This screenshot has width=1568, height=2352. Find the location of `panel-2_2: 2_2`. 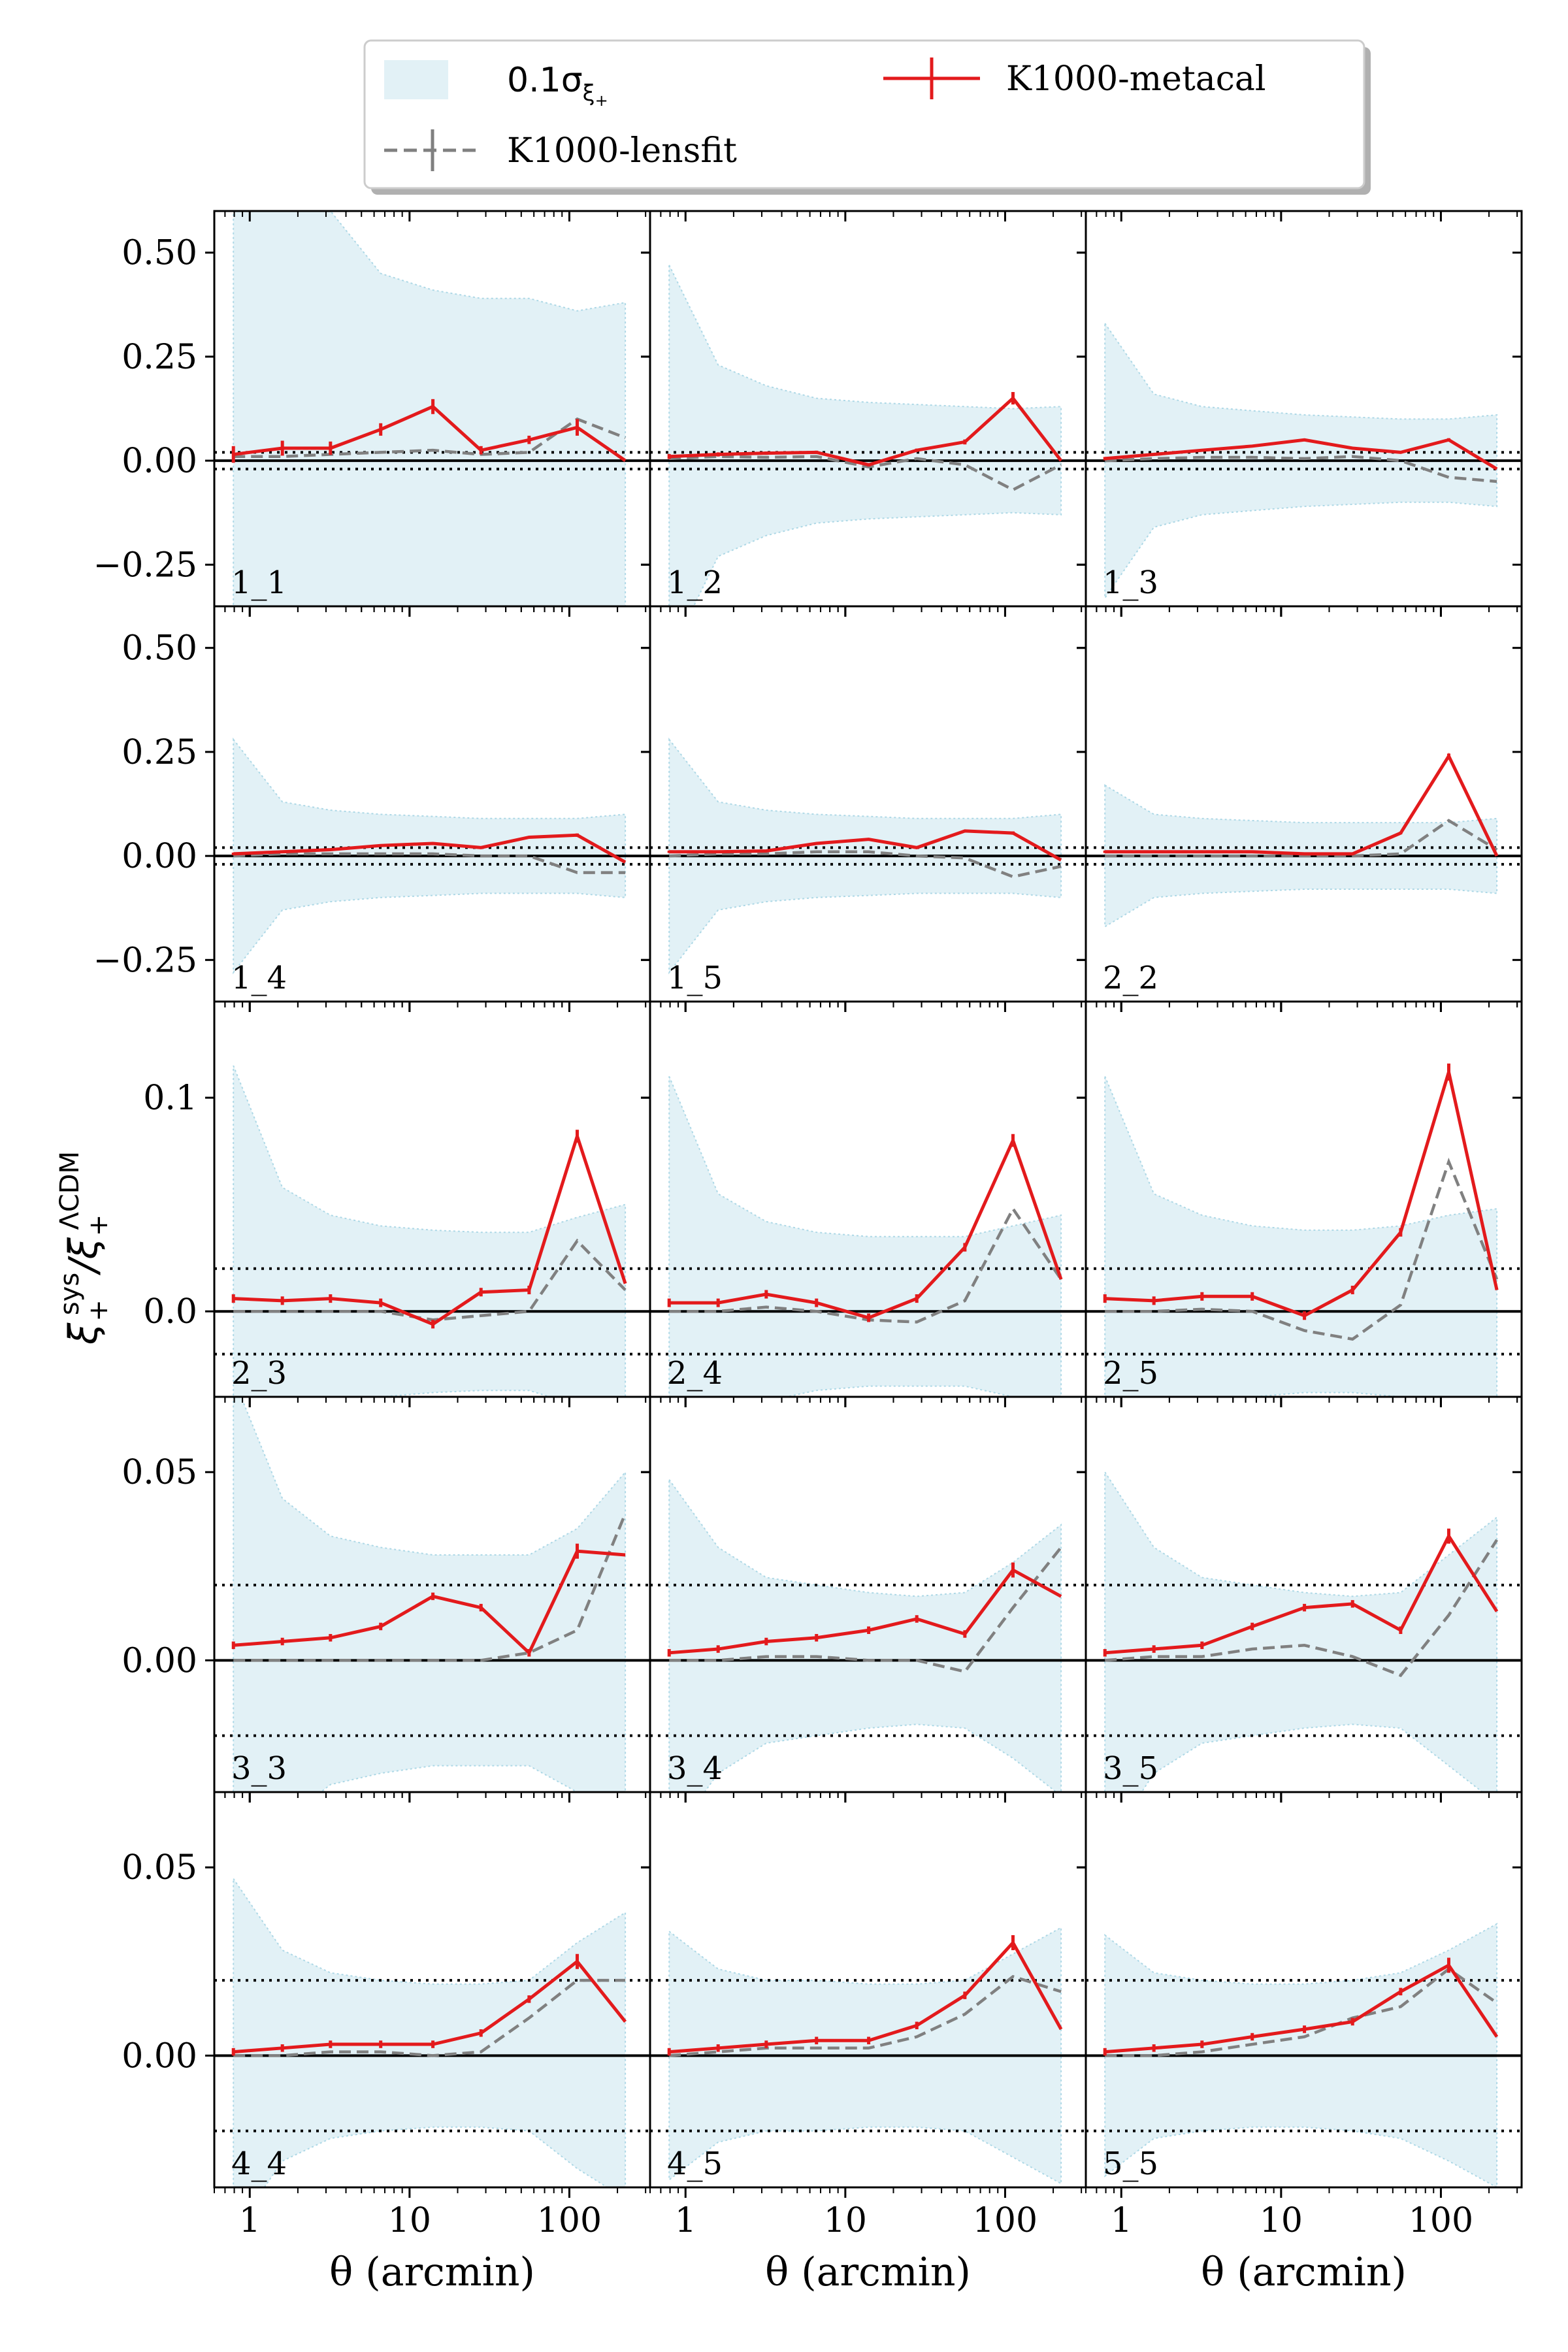

panel-2_2: 2_2 is located at coordinates (1300, 808).